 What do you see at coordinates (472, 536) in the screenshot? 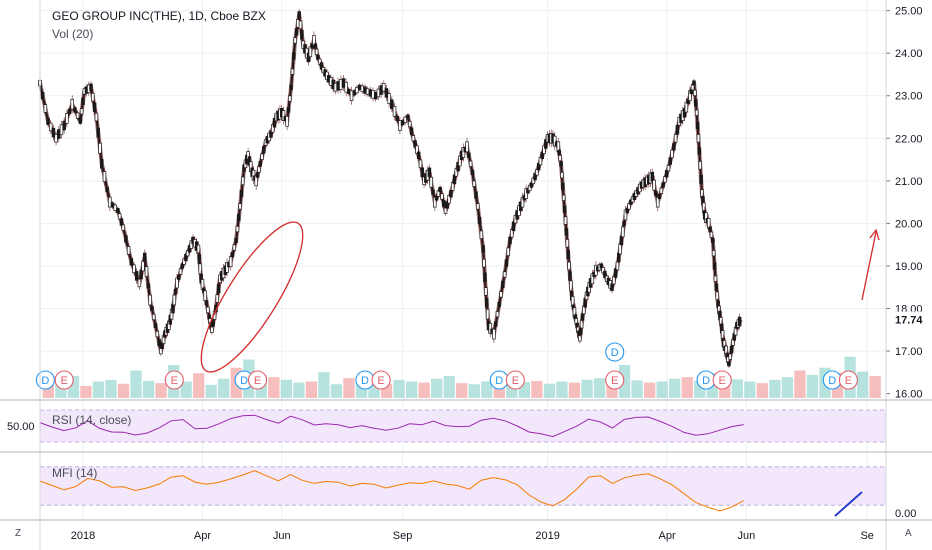
I see `time-axis: 2018 Apr Jun Sep 2019 Apr Jun Se` at bounding box center [472, 536].